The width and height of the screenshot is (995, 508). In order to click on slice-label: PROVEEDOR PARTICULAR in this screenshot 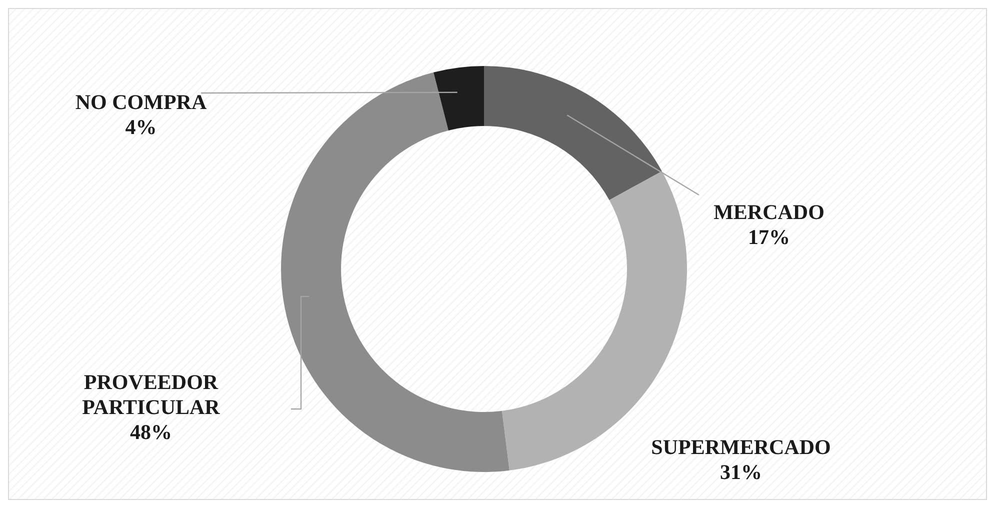, I will do `click(151, 394)`.